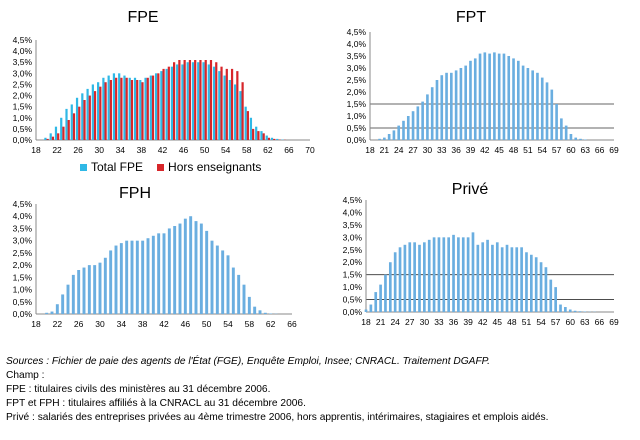 The image size is (640, 440). Describe the element at coordinates (600, 322) in the screenshot. I see `prive-x-tick: 66` at that location.